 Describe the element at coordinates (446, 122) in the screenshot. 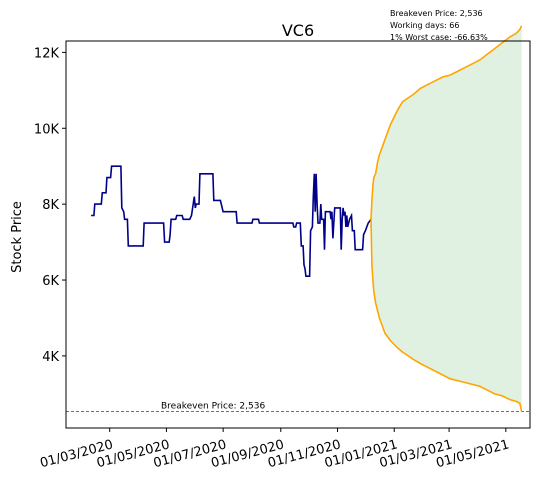

I see `projection-upper-line` at that location.